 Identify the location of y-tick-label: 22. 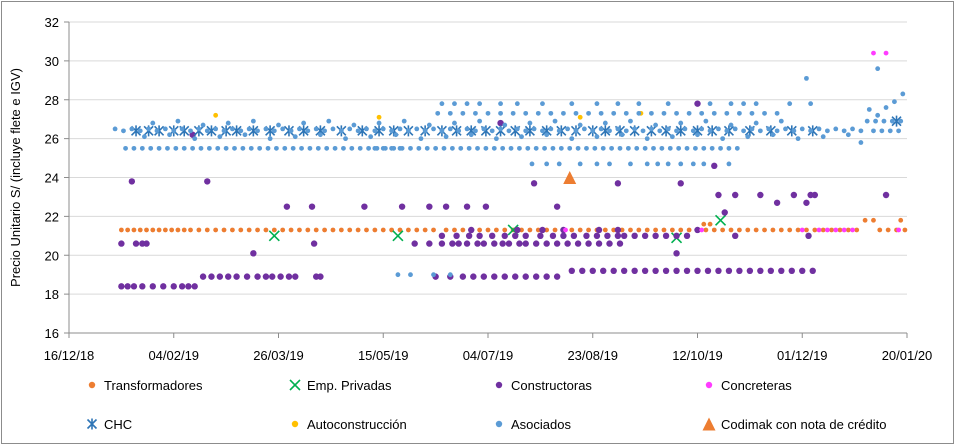
(52, 216).